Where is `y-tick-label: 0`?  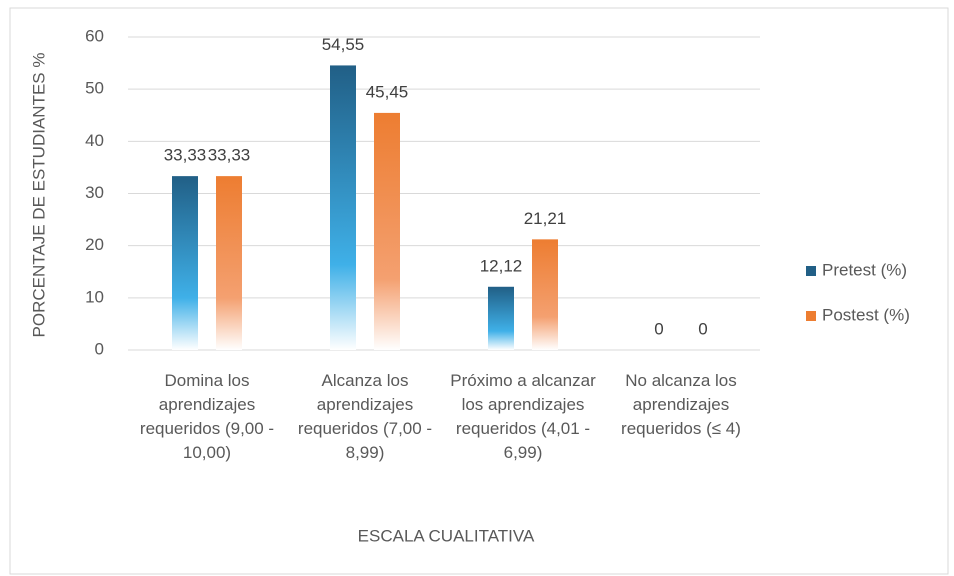
y-tick-label: 0 is located at coordinates (99, 348).